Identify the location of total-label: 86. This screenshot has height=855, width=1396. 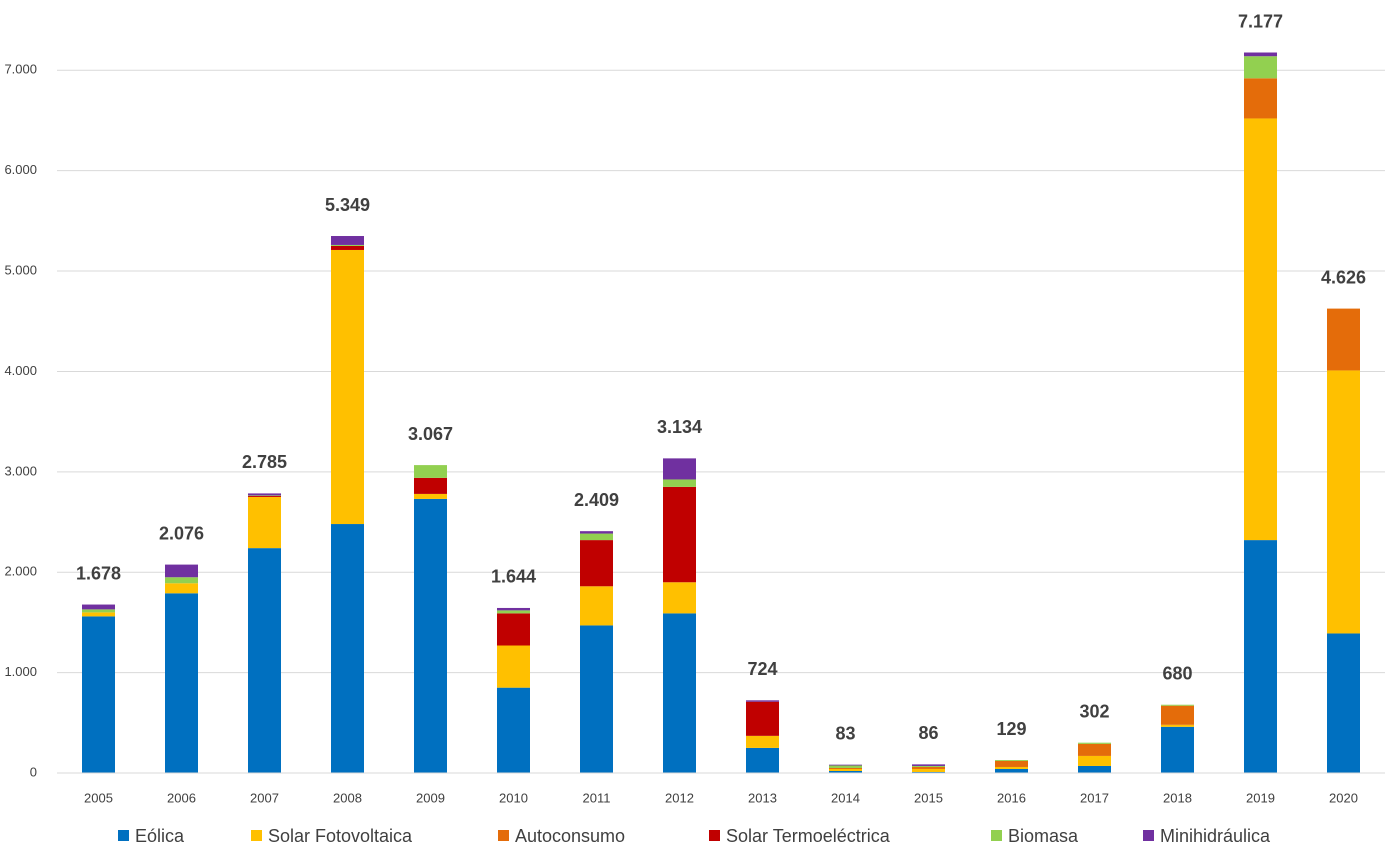
(928, 733).